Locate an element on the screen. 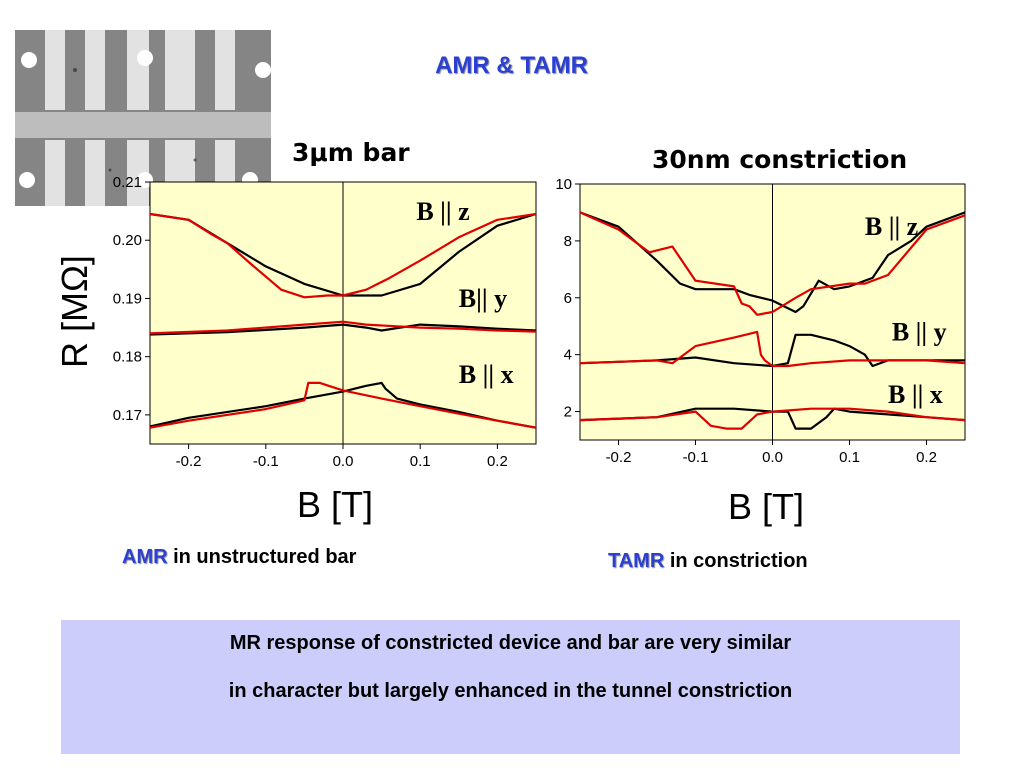 The height and width of the screenshot is (767, 1023). chart1-title: 3μm bar is located at coordinates (351, 152).